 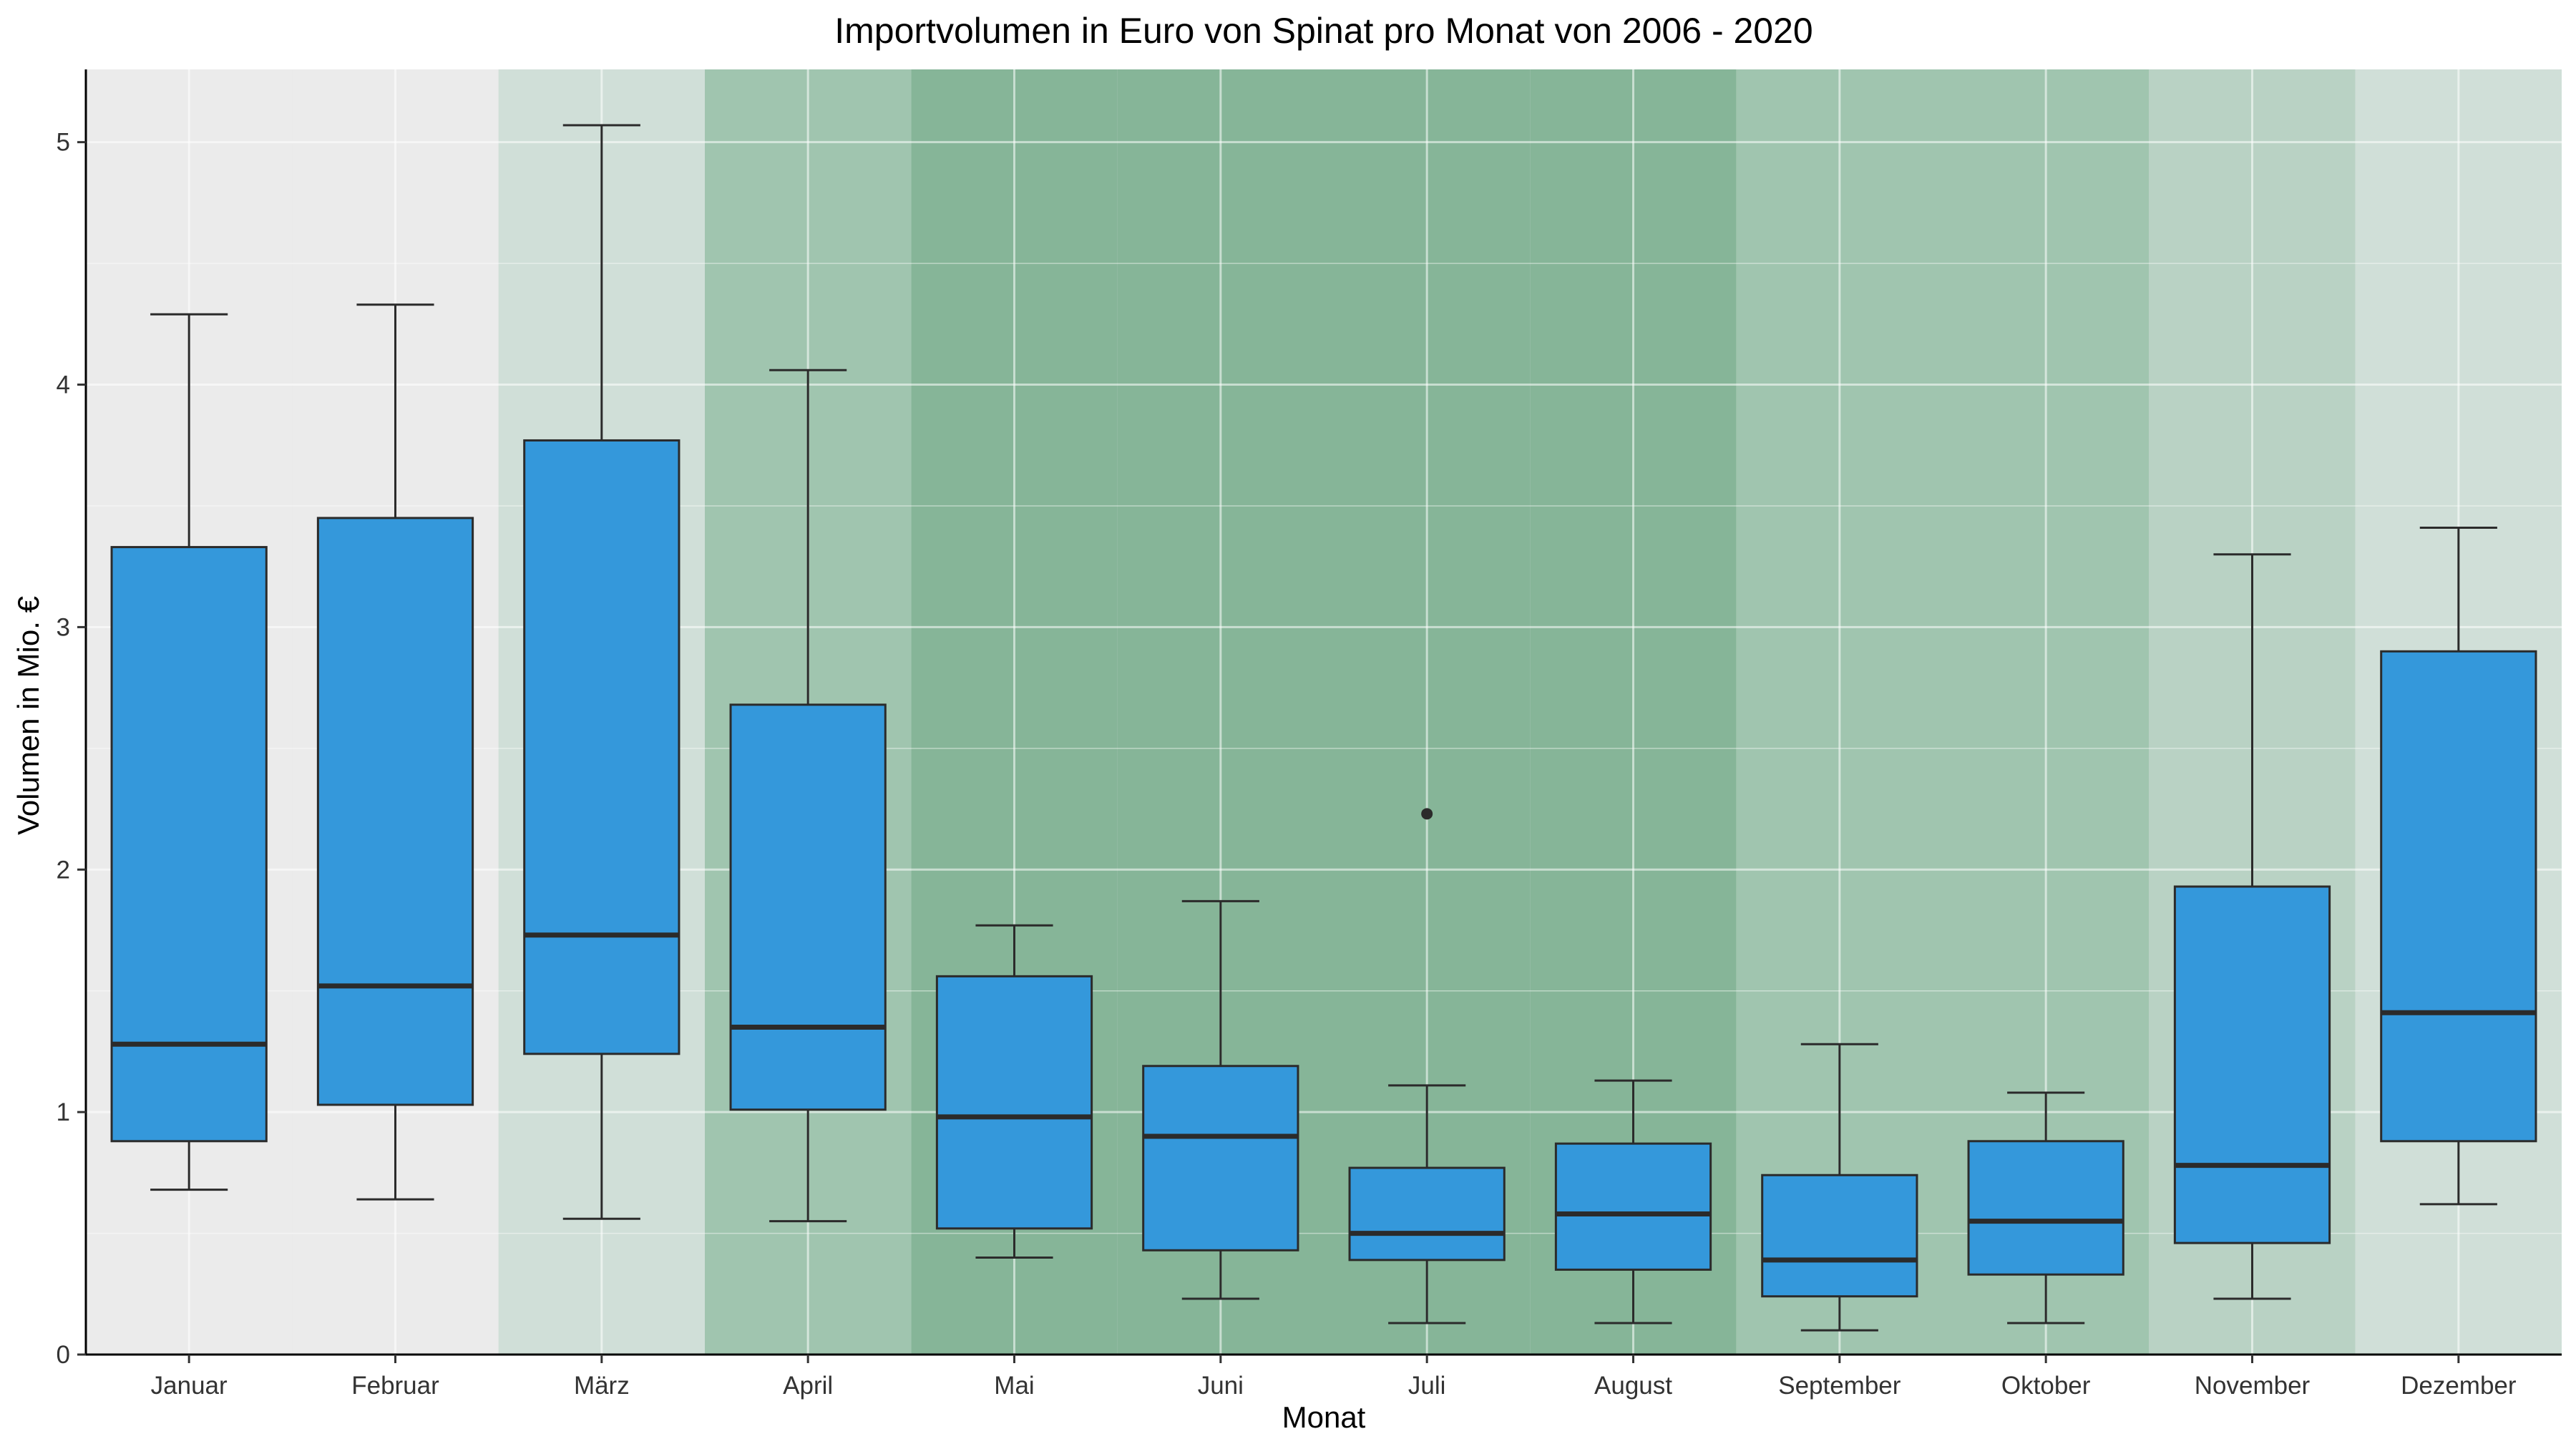 I want to click on y-tick-label: 2, so click(x=63, y=870).